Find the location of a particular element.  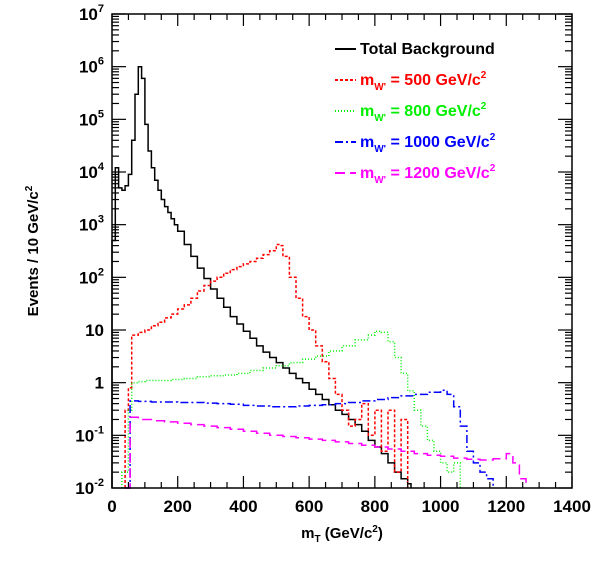

y-tick-label: 10³ is located at coordinates (91, 224).